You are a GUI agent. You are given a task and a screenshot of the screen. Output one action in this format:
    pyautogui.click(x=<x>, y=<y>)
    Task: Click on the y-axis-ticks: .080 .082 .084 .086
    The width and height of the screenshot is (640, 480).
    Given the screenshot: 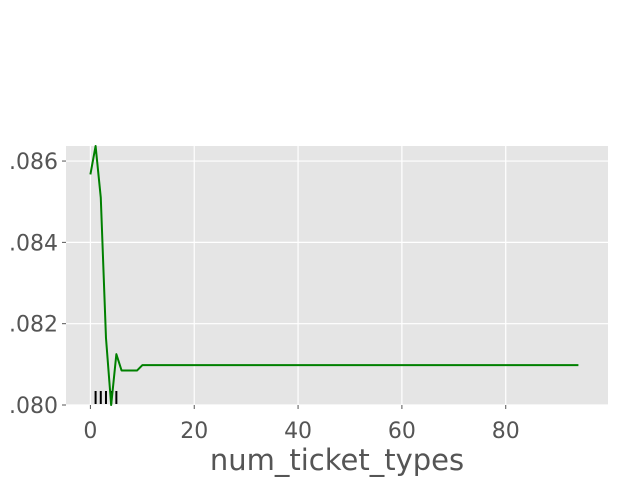 What is the action you would take?
    pyautogui.click(x=37, y=284)
    